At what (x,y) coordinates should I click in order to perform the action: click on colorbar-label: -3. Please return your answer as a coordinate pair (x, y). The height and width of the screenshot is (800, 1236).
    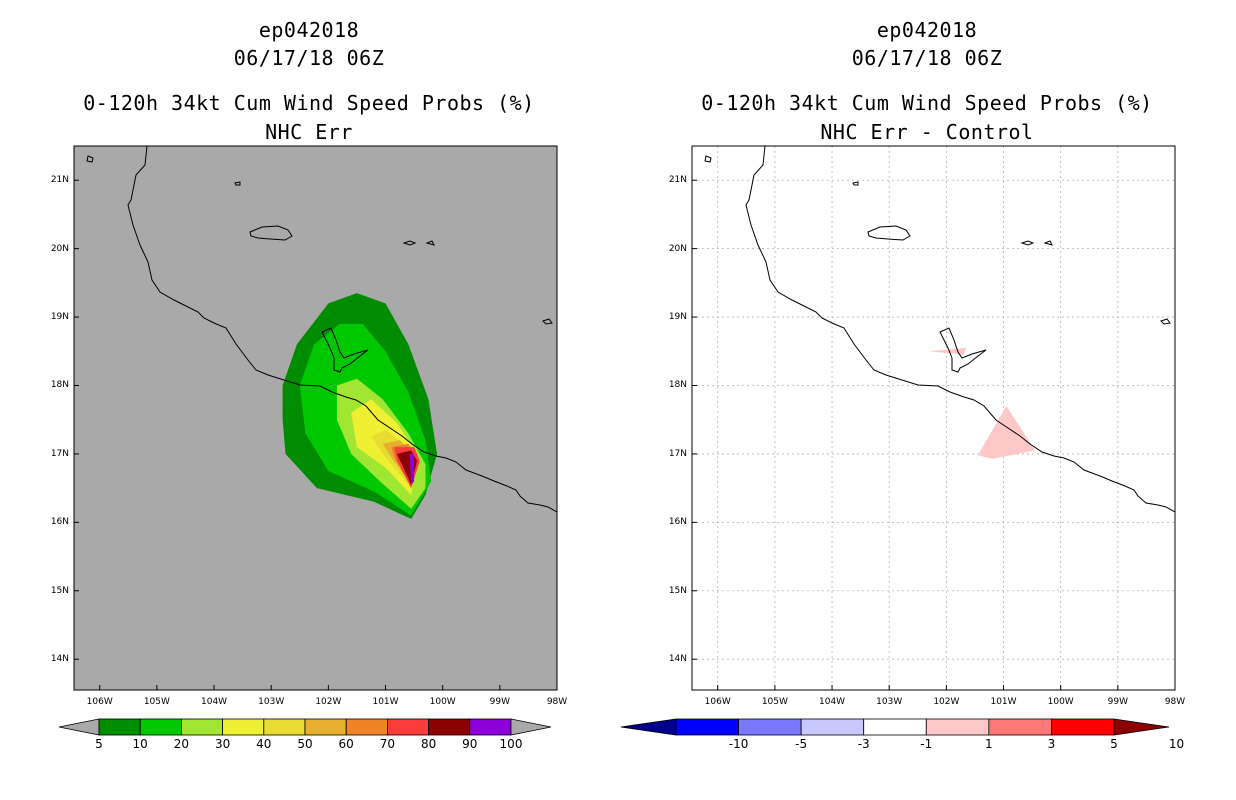
    Looking at the image, I should click on (863, 744).